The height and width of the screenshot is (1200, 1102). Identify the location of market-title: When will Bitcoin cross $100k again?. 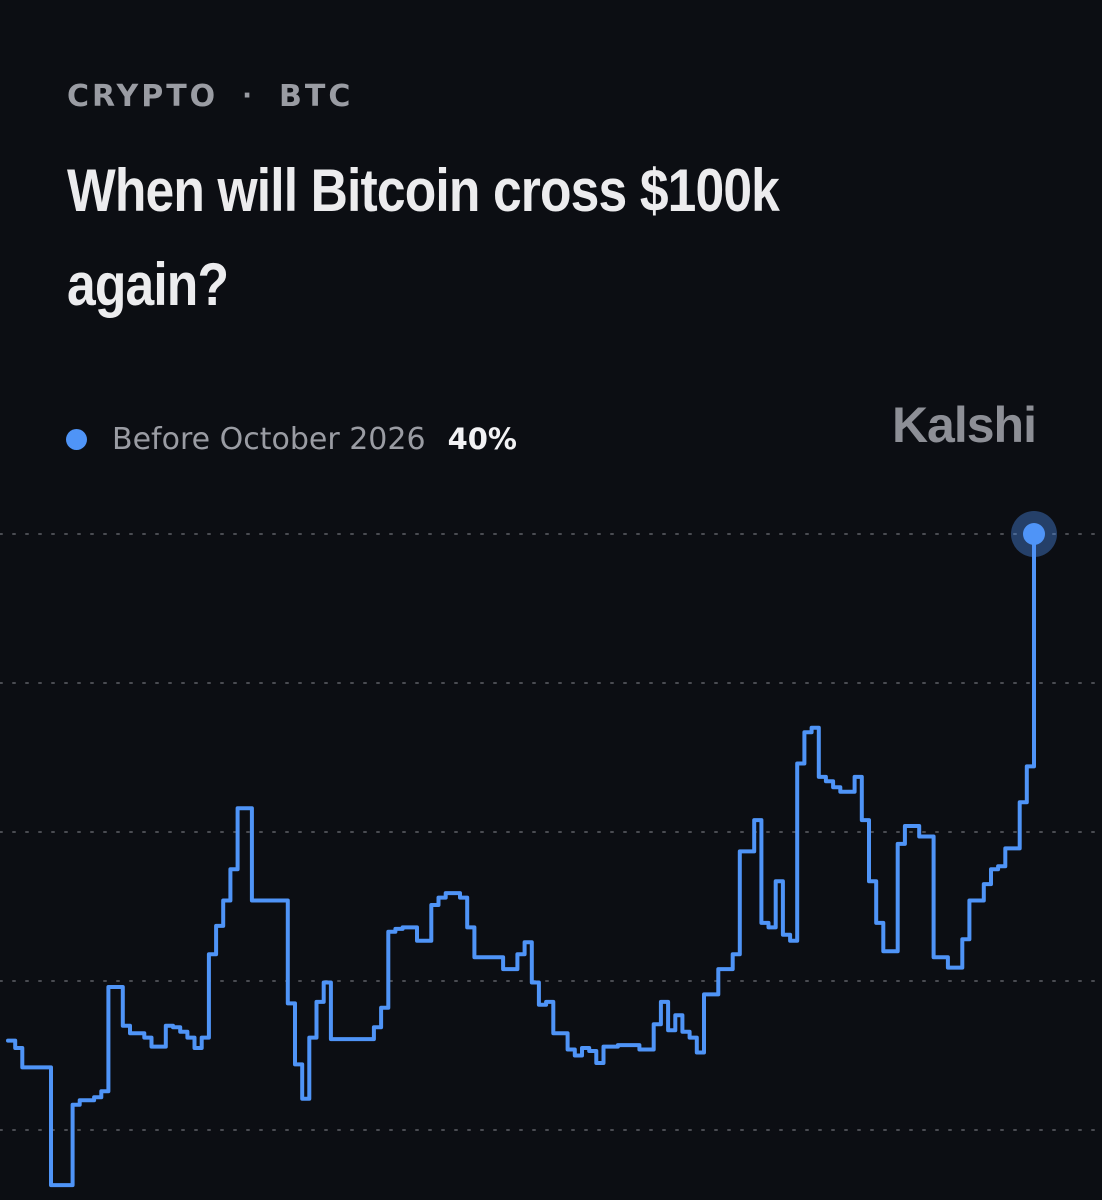
(423, 237).